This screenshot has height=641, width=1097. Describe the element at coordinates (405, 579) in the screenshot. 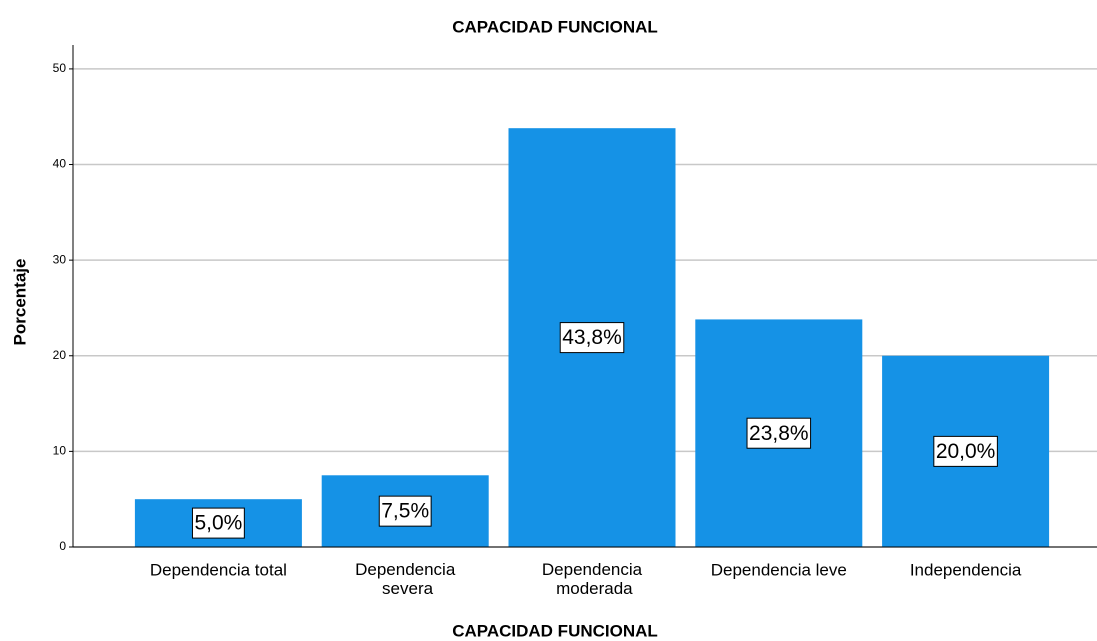

I see `x-tick-label: Dependencia severa` at that location.